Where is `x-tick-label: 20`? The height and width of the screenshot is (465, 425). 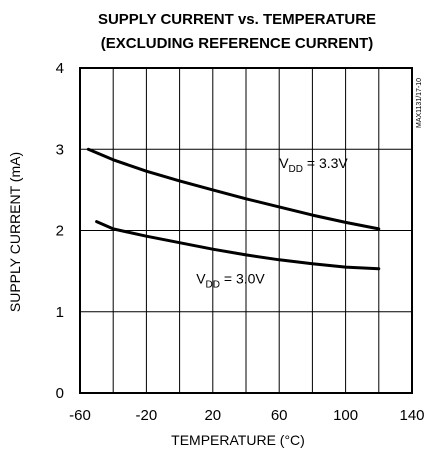
x-tick-label: 20 is located at coordinates (212, 415).